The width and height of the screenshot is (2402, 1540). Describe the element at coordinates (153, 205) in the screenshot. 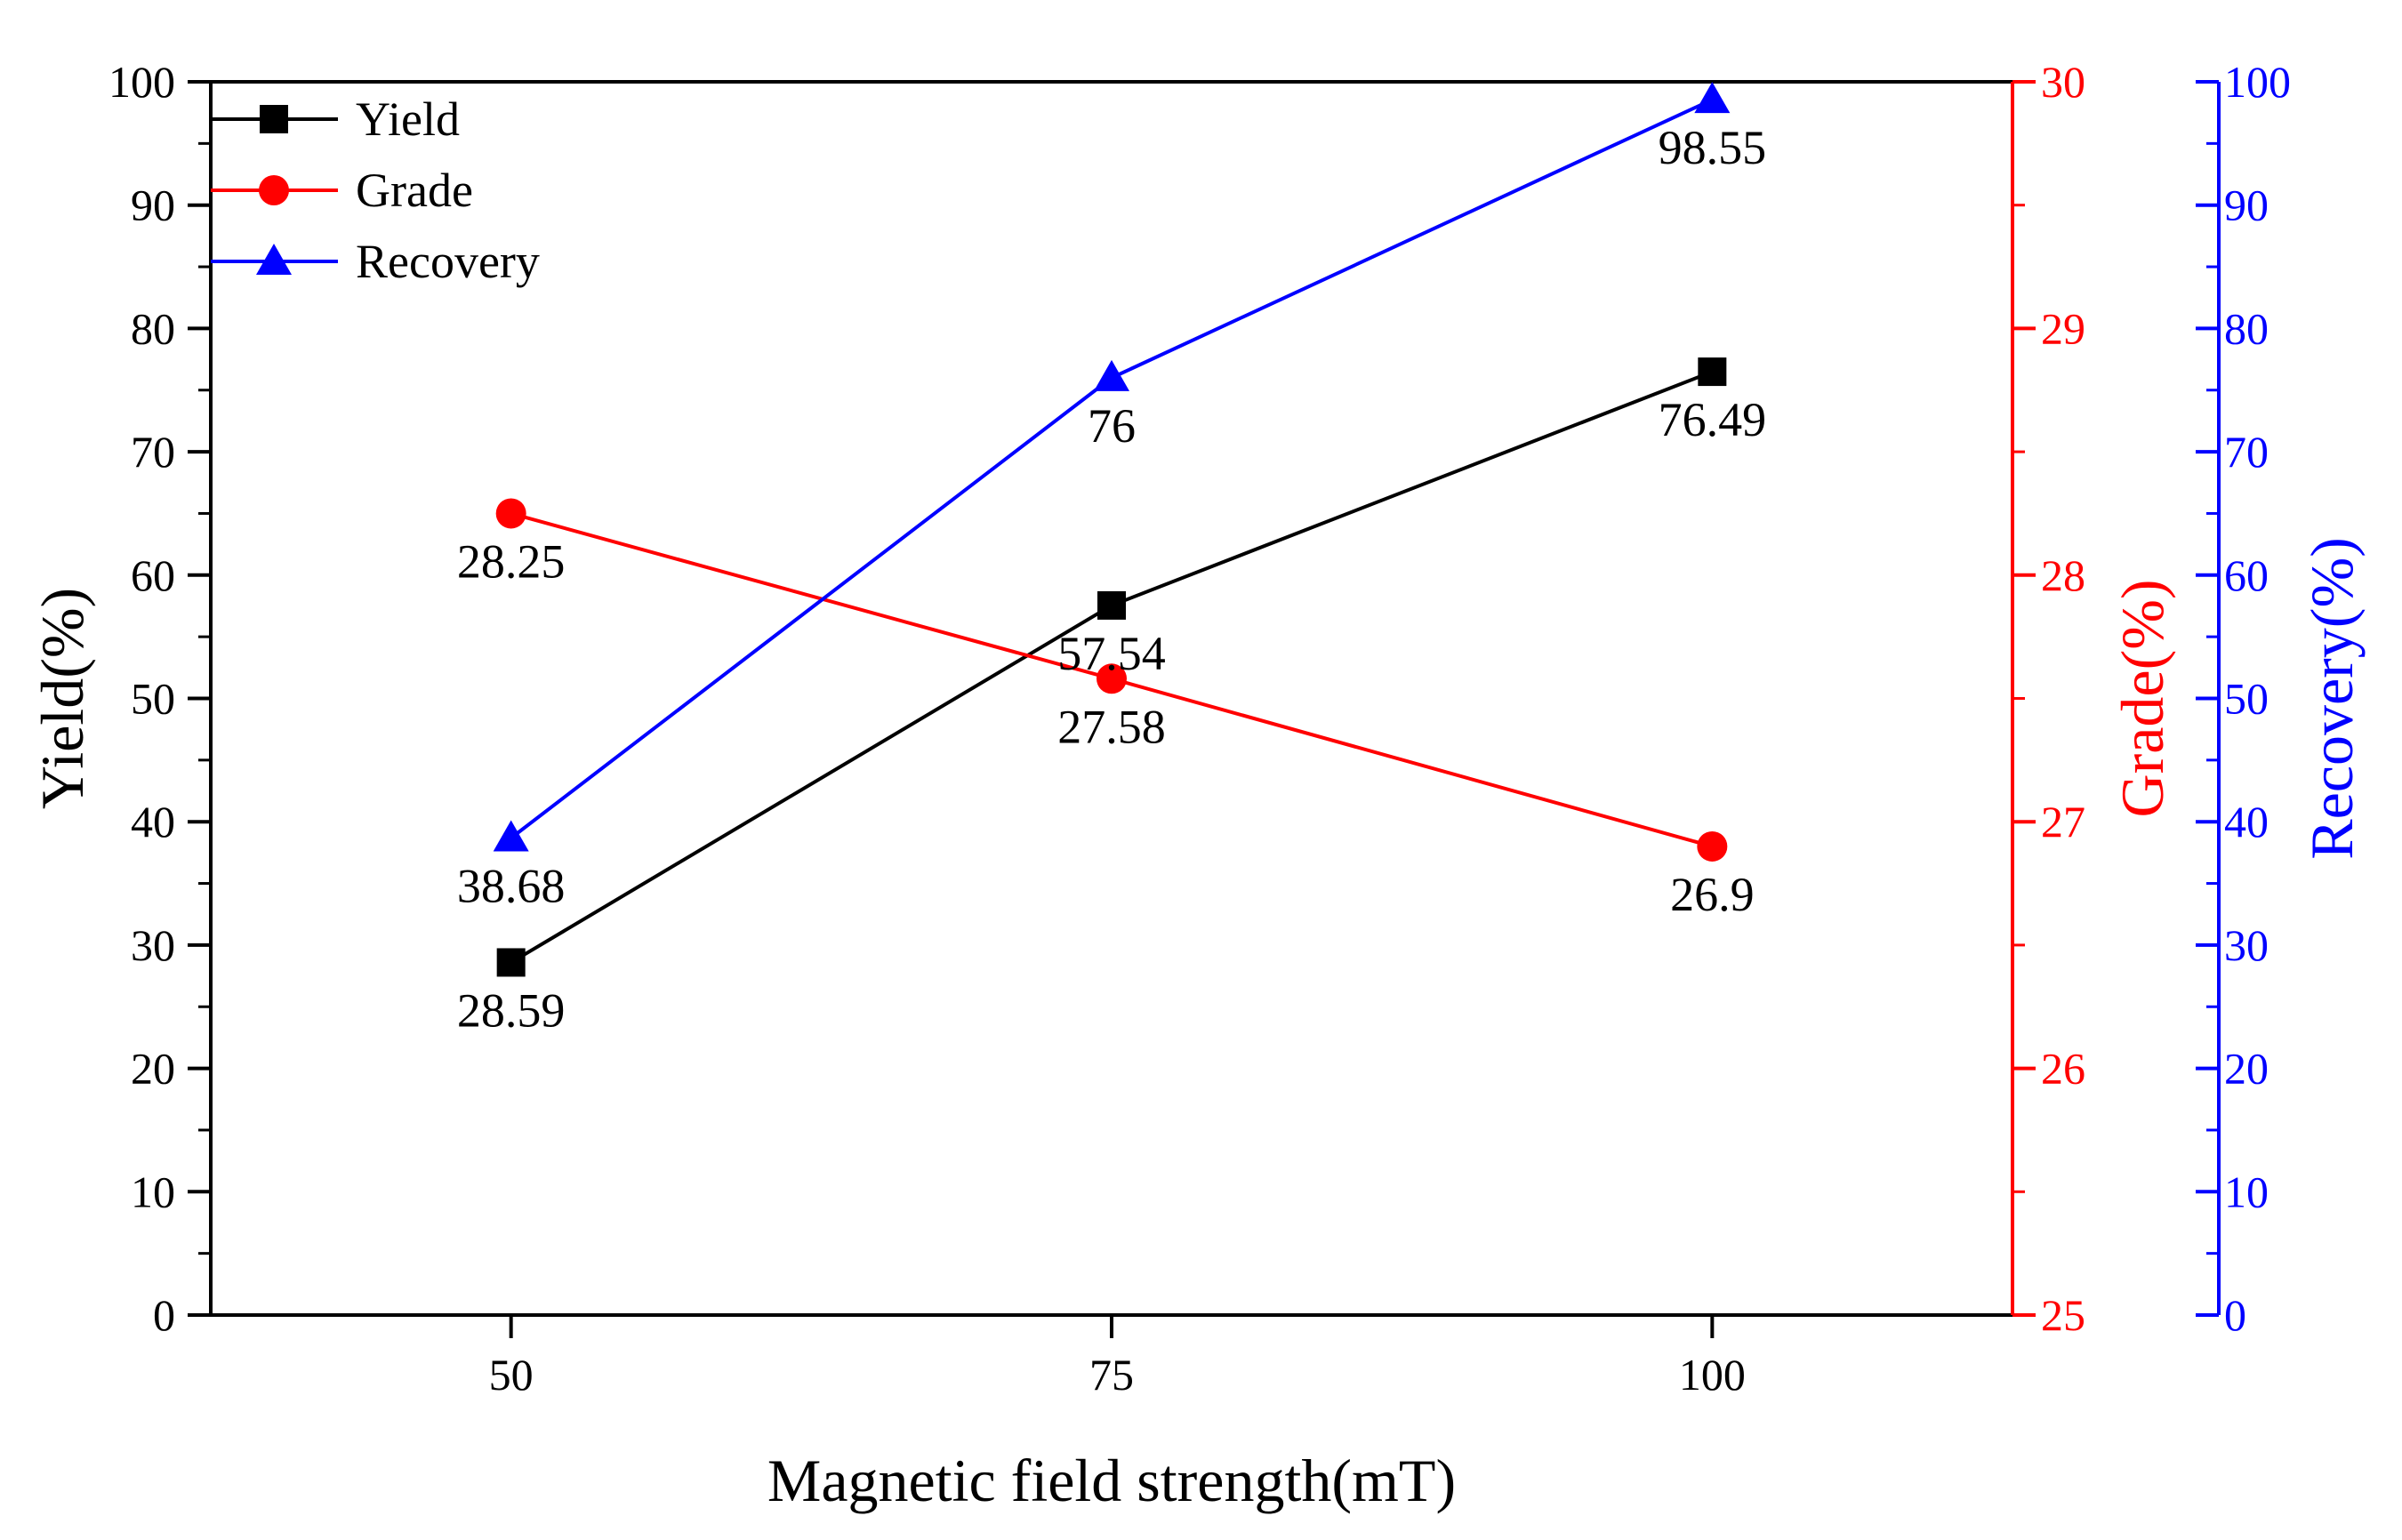

I see `left-y-tick-label: 90` at that location.